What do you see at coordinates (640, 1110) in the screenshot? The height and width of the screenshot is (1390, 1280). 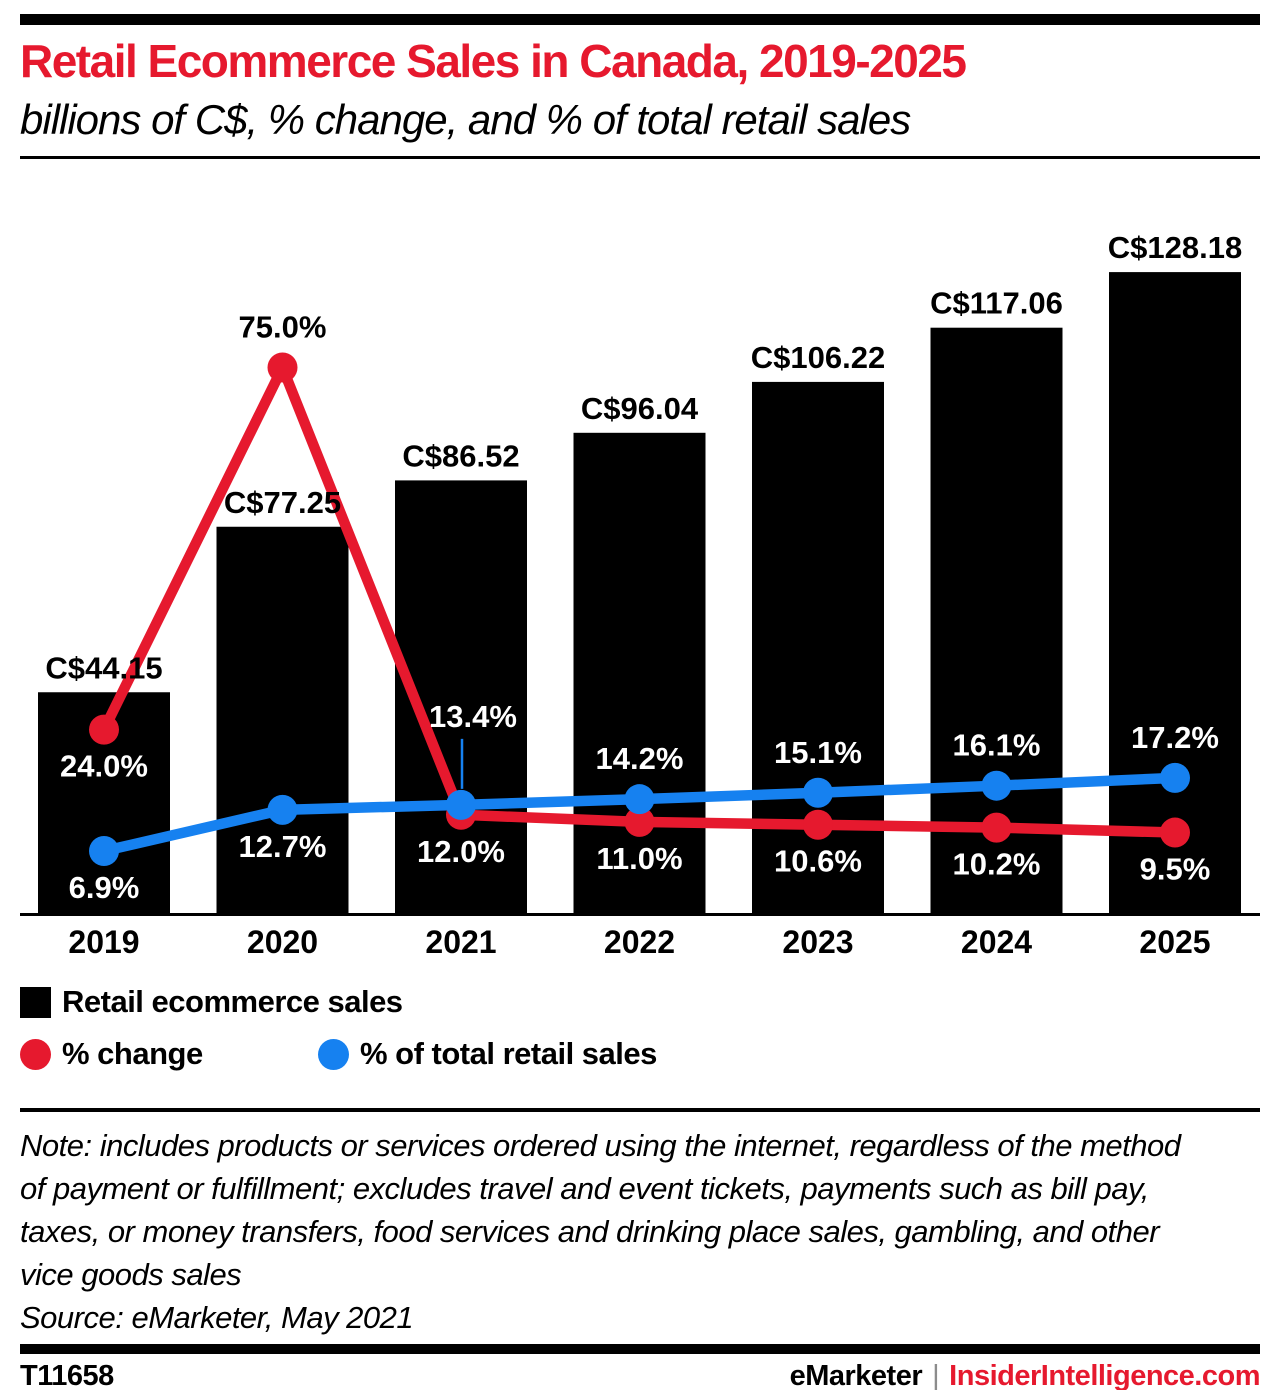 I see `note-divider` at bounding box center [640, 1110].